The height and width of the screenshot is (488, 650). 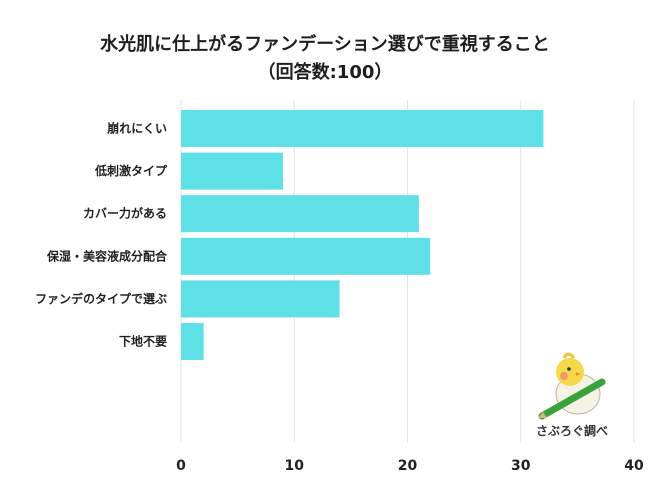 What do you see at coordinates (571, 431) in the screenshot?
I see `logo-text: さぶろぐ調べ` at bounding box center [571, 431].